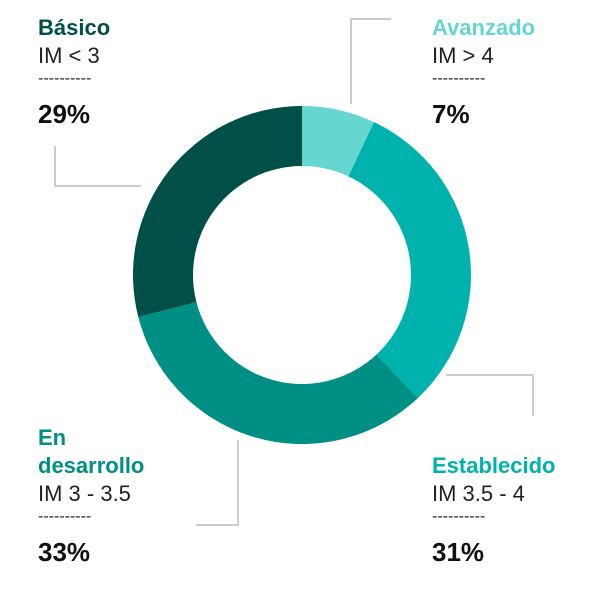 The height and width of the screenshot is (599, 596). I want to click on label-establecido-name: Establecido, so click(494, 465).